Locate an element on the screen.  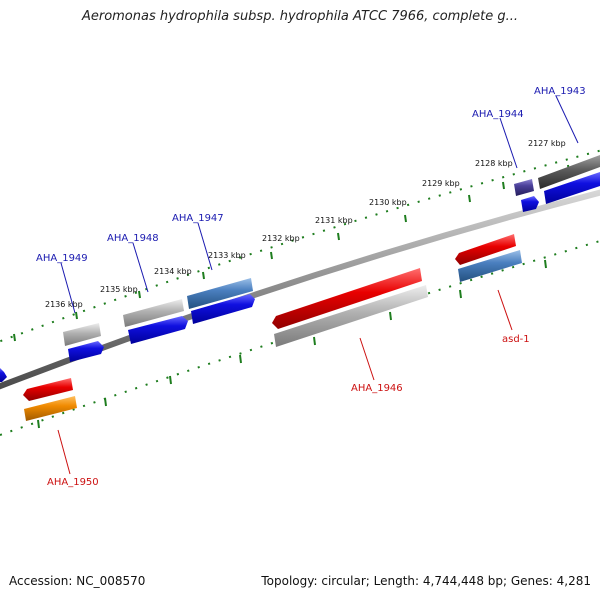
gene-label-aha-1948: AHA_1948 is located at coordinates (133, 238).